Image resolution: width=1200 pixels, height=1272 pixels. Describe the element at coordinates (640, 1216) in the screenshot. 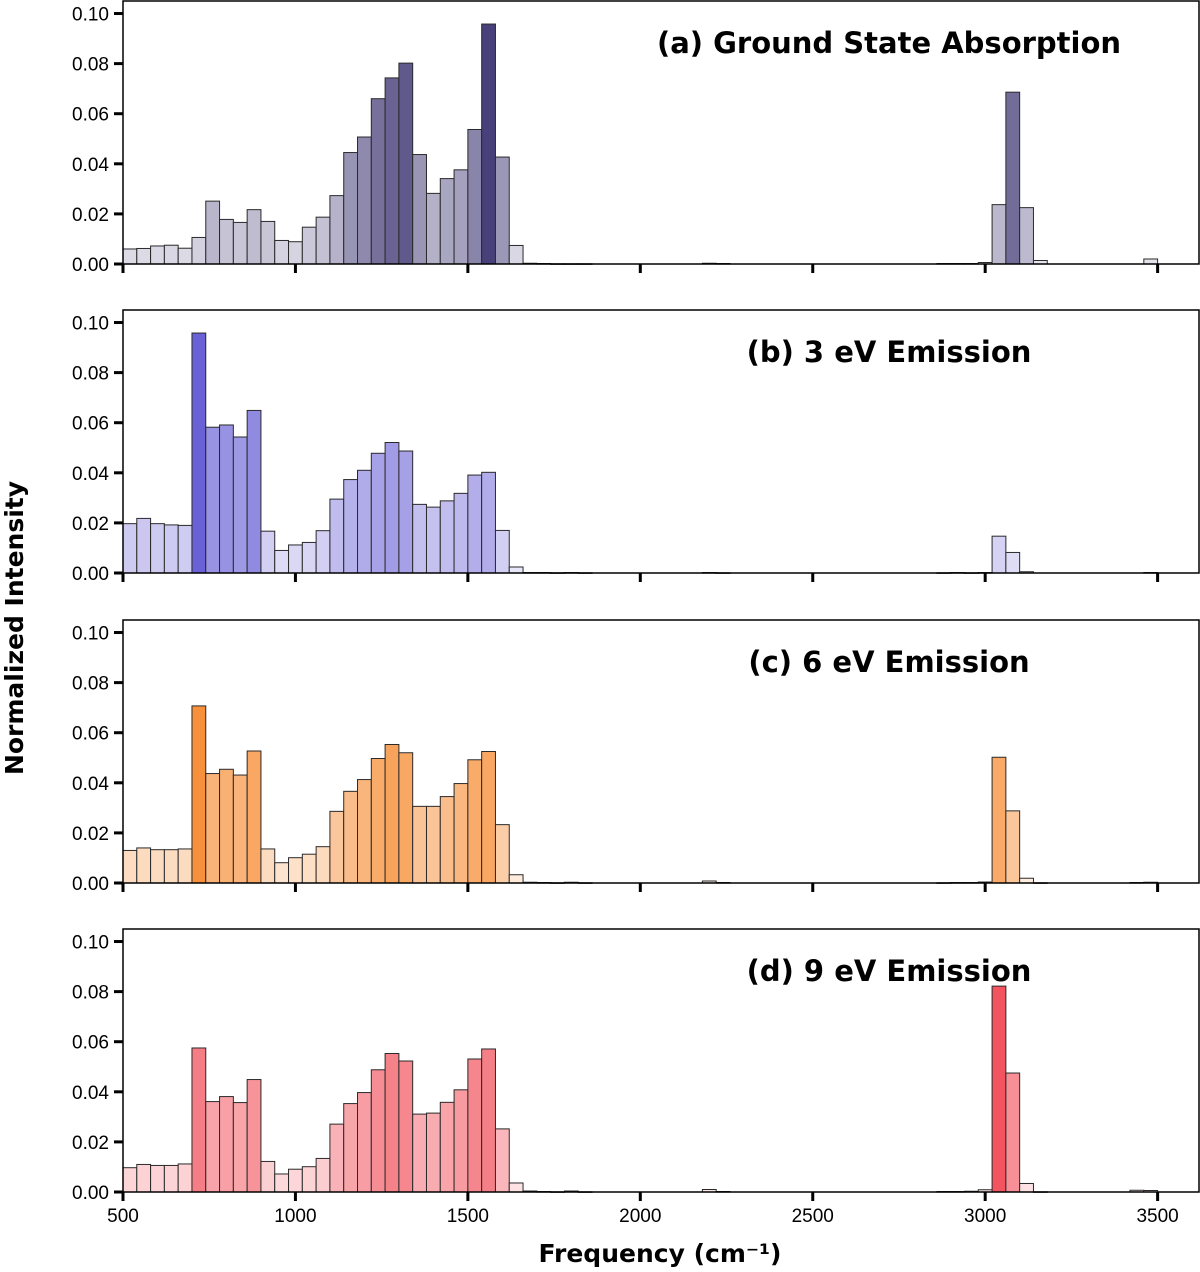

I see `x-tick-label: 2000` at that location.